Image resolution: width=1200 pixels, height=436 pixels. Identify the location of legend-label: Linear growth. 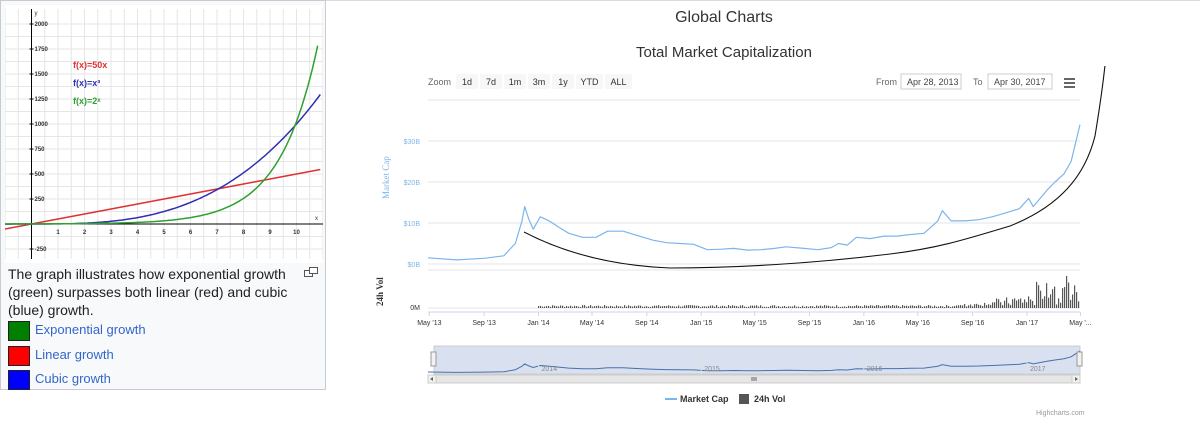
(74, 354).